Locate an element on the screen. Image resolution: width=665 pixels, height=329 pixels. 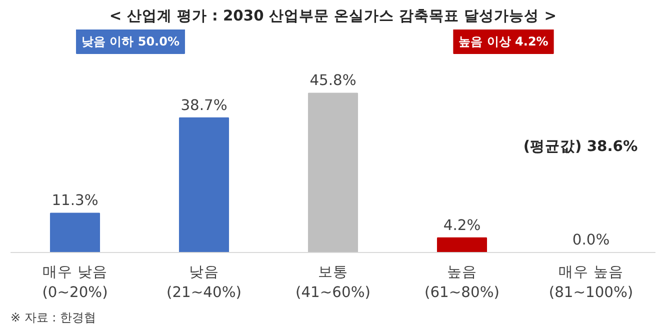
data-label: 11.3% is located at coordinates (75, 201).